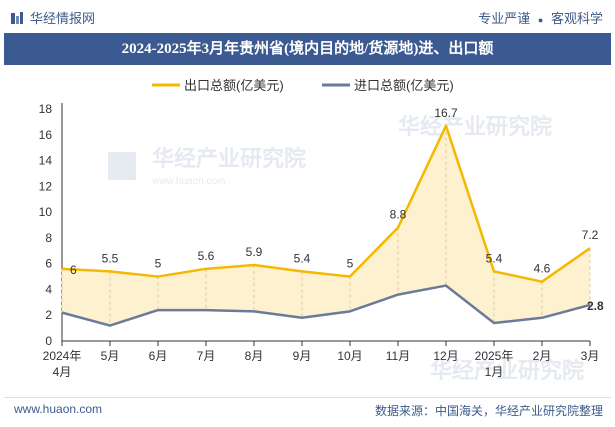  Describe the element at coordinates (595, 306) in the screenshot. I see `import-data-label: 2.8` at that location.